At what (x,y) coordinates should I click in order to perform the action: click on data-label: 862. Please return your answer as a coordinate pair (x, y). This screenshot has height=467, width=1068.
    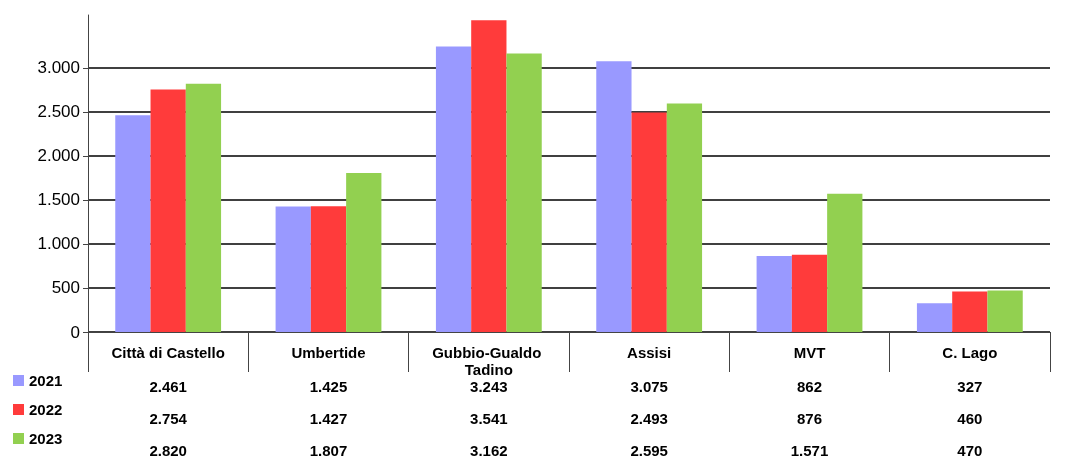
    Looking at the image, I should click on (809, 386).